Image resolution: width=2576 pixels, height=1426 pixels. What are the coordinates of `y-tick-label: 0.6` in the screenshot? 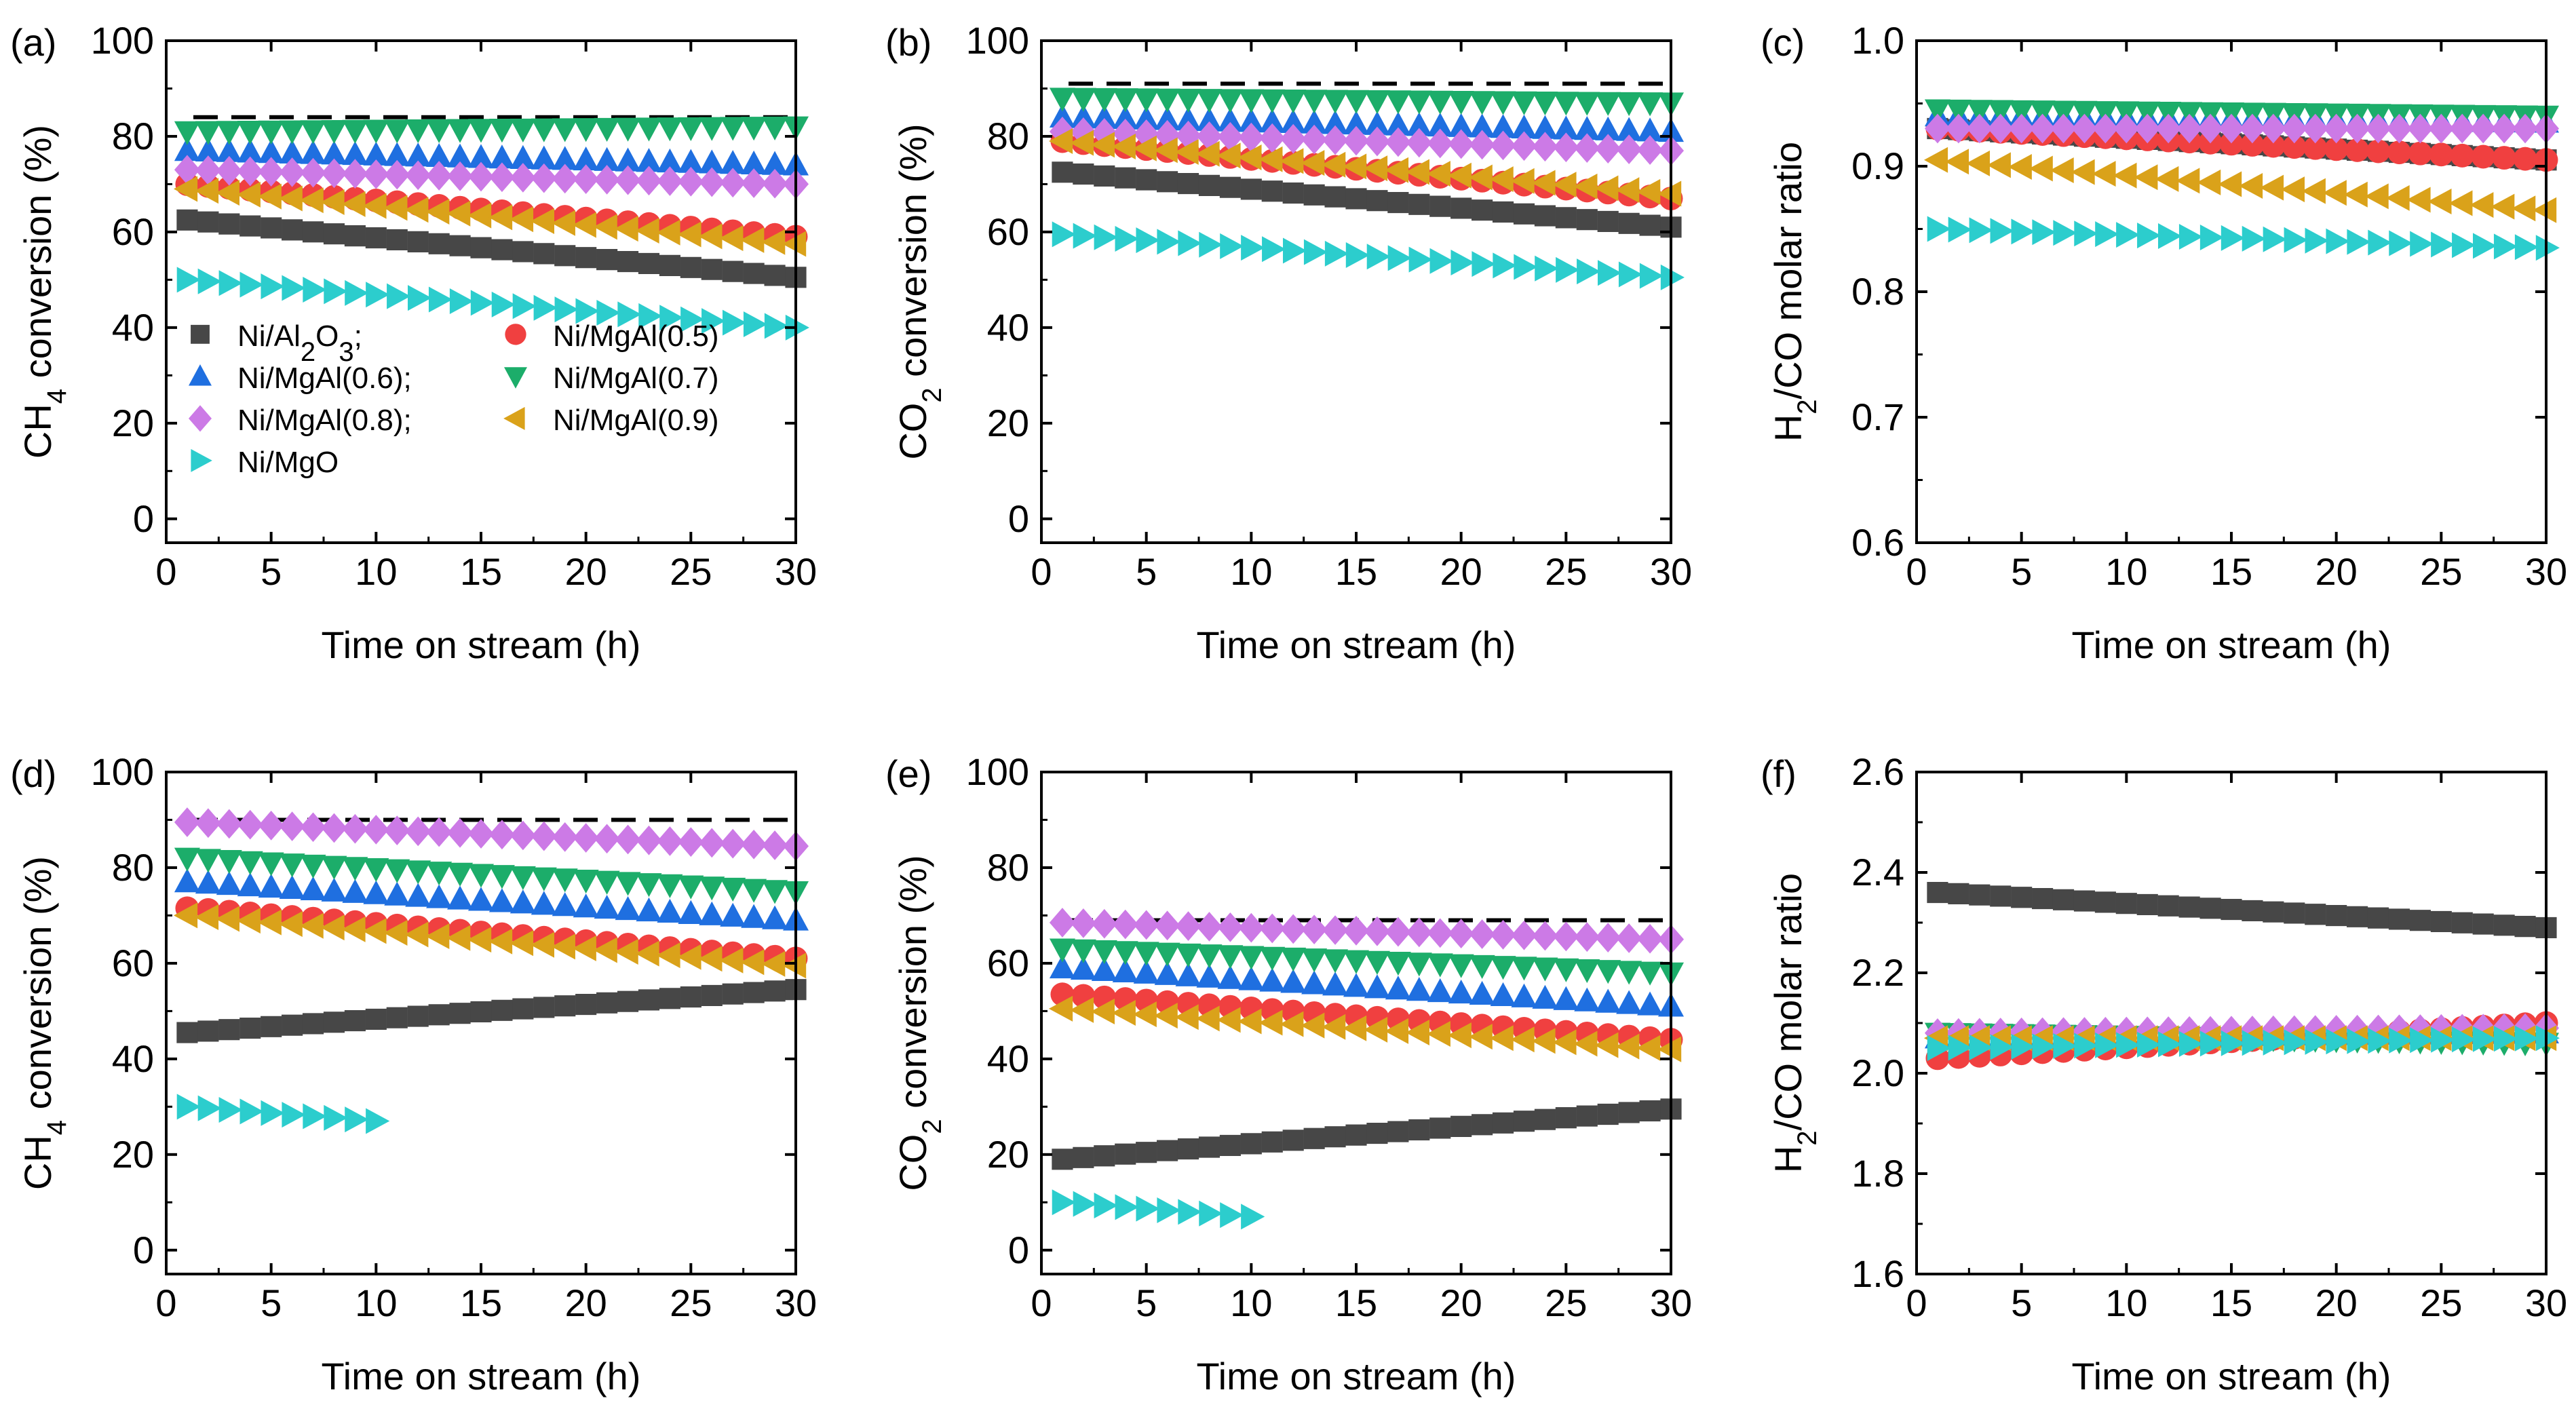 It's located at (1877, 542).